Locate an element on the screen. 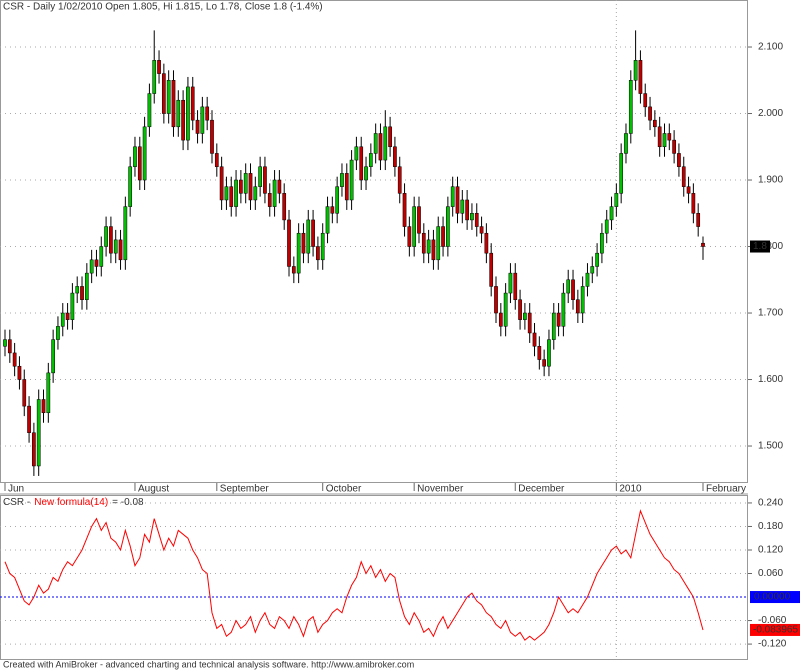  title-part: New formula(14) is located at coordinates (71, 502).